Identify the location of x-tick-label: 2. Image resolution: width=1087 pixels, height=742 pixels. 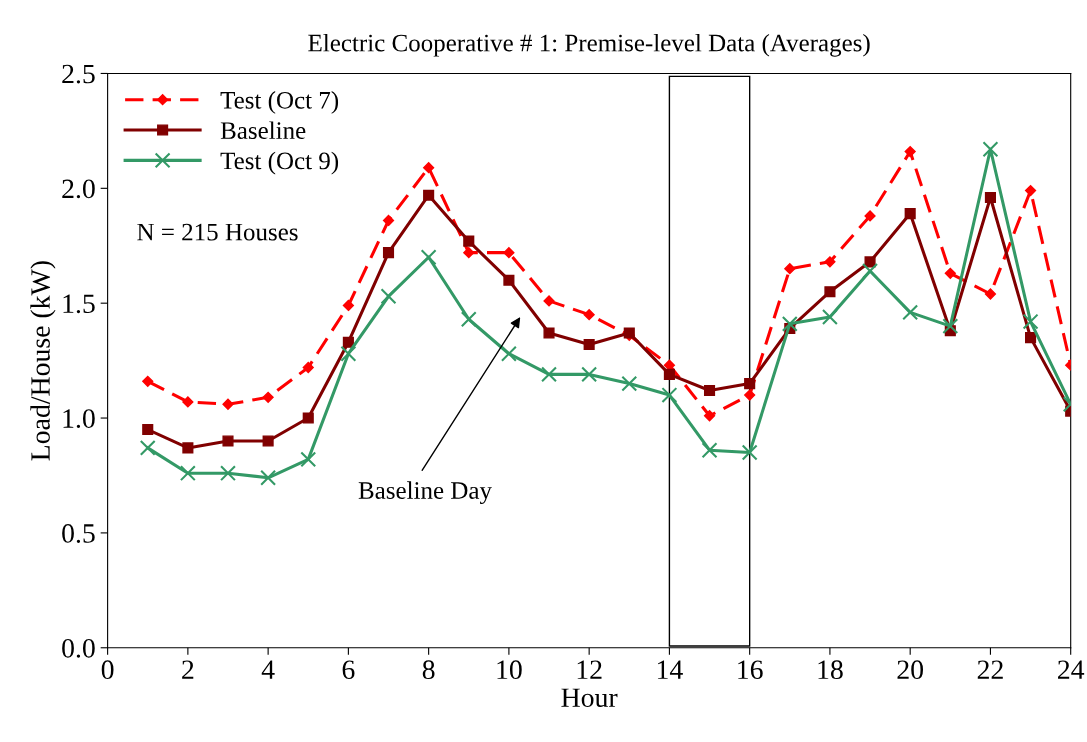
(188, 669).